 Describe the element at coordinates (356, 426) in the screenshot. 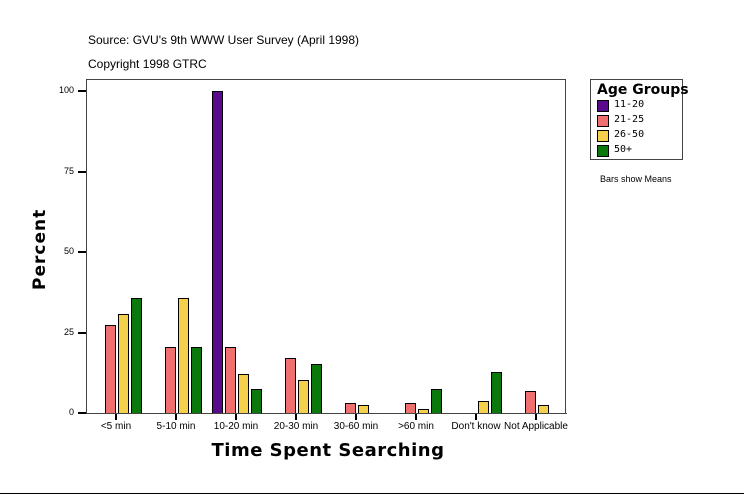

I see `x-tick-label: 30-60 min` at that location.